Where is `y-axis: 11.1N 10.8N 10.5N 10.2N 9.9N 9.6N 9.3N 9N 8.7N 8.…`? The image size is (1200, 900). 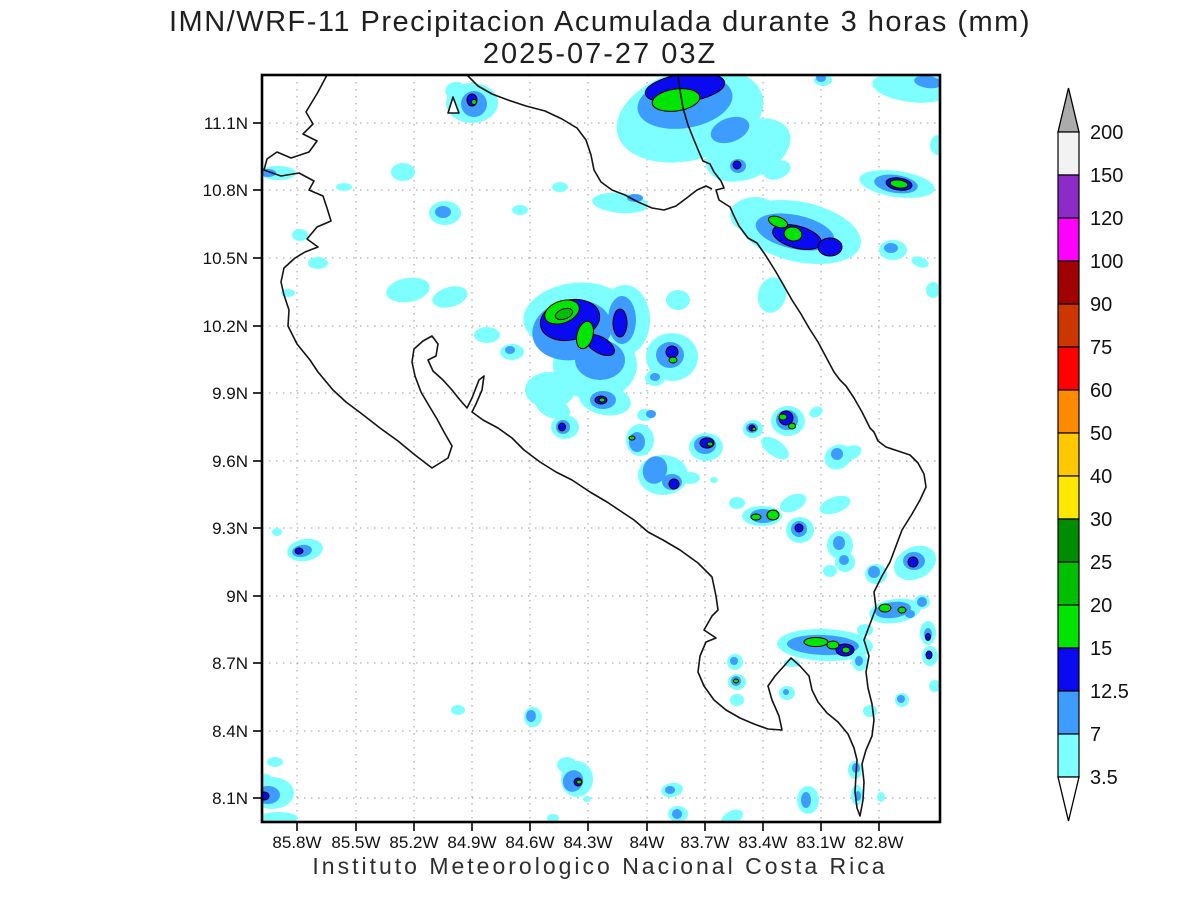 y-axis: 11.1N 10.8N 10.5N 10.2N 9.9N 9.6N 9.3N 9N 8.7N 8.… is located at coordinates (232, 461).